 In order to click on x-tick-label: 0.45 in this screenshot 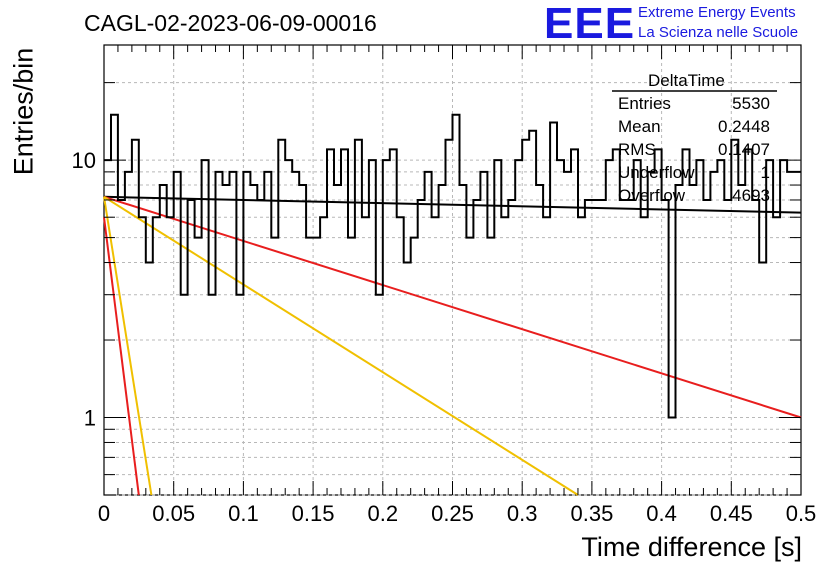, I will do `click(731, 513)`.